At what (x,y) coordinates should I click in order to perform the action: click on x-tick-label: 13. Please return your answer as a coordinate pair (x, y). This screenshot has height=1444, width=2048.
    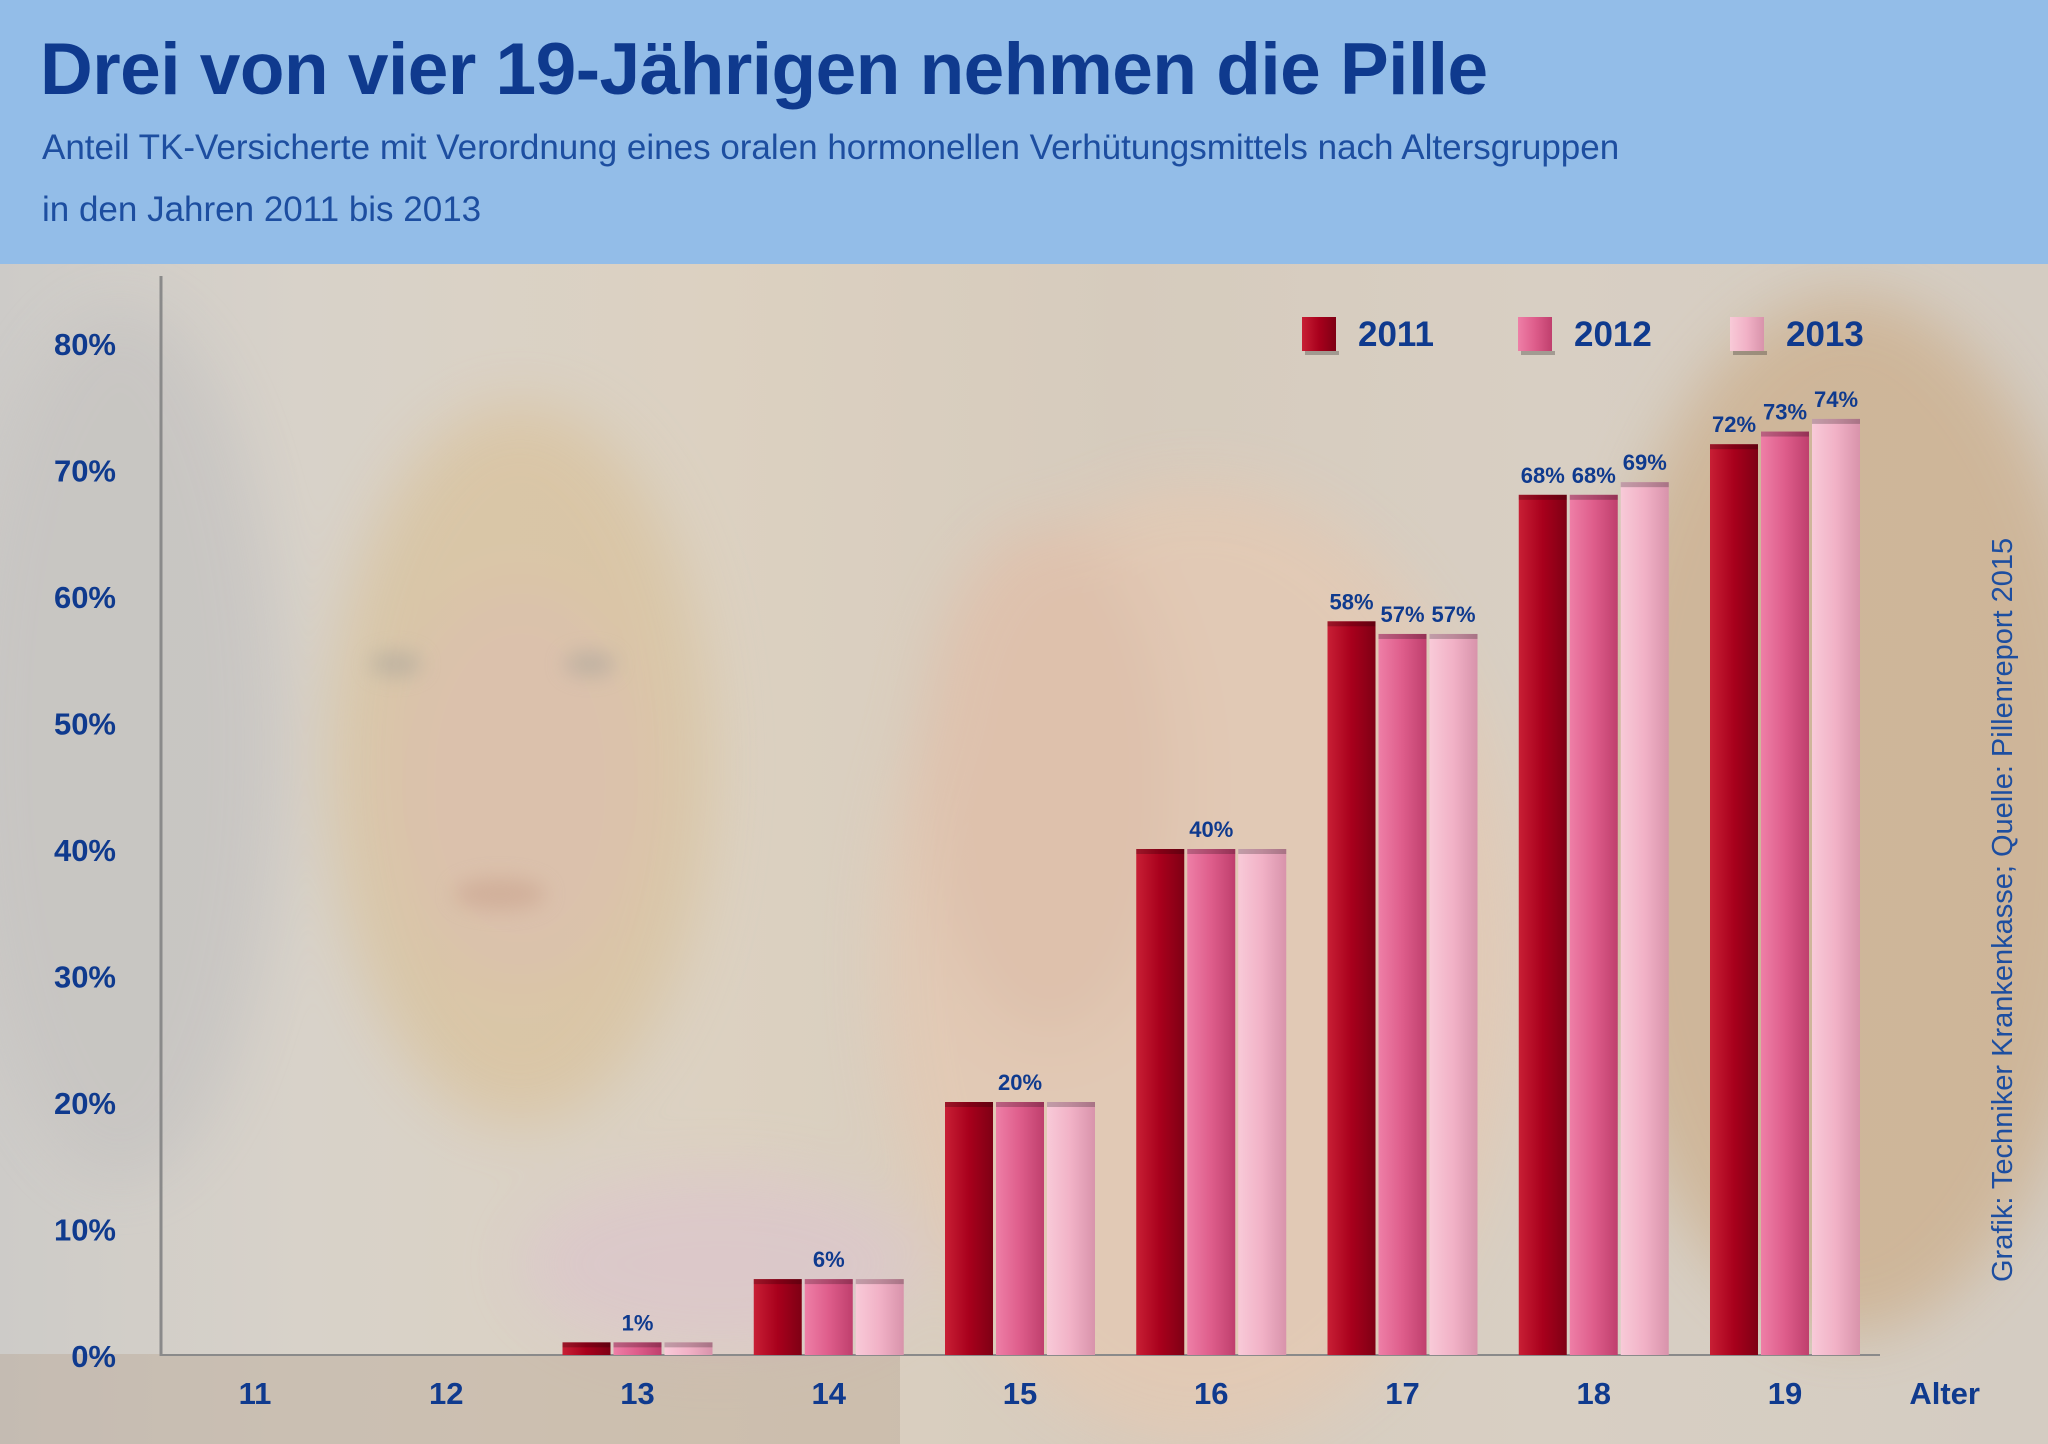
    Looking at the image, I should click on (637, 1393).